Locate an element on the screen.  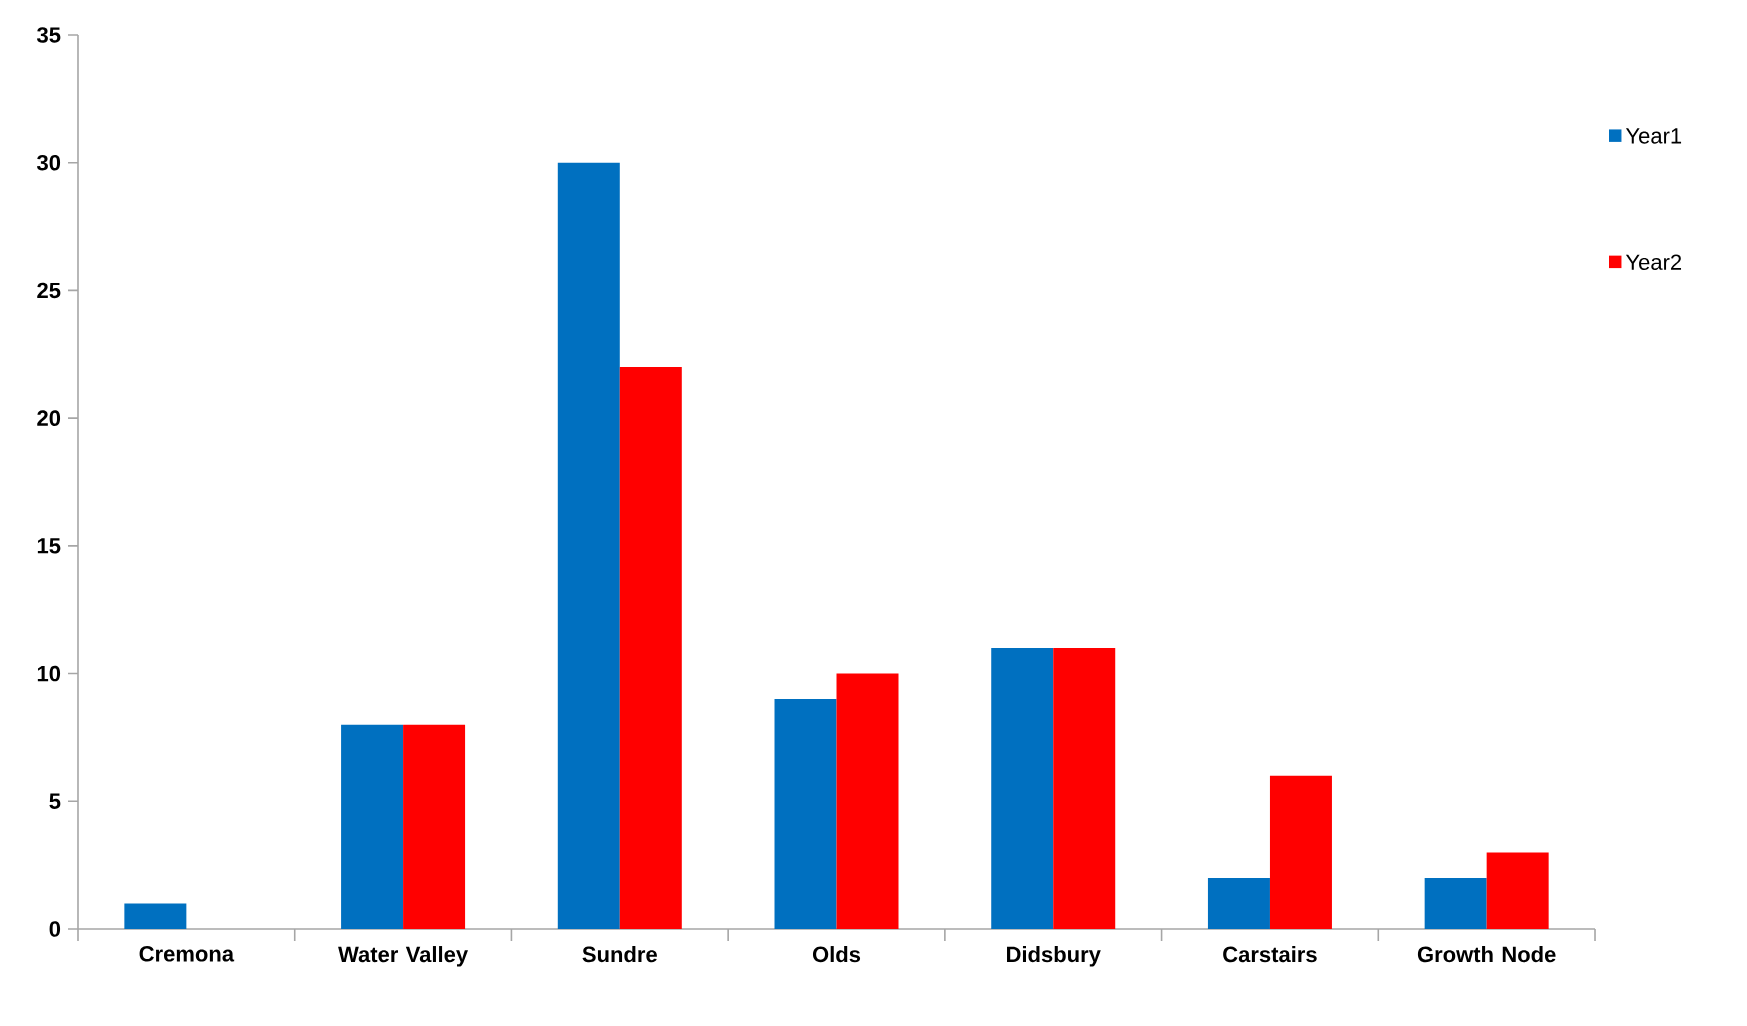
y-tick-label: 25 is located at coordinates (49, 290).